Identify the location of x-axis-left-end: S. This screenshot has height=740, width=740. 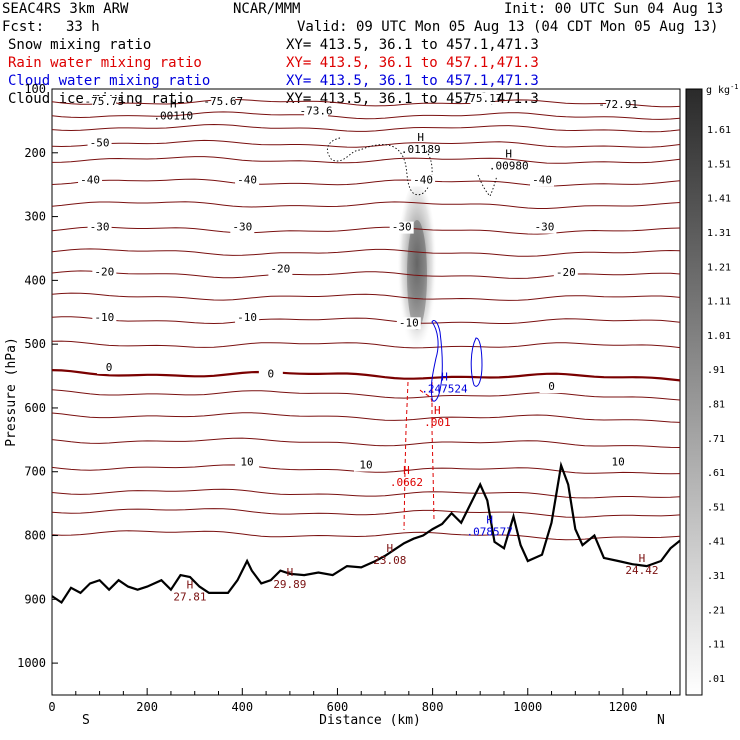
(86, 720).